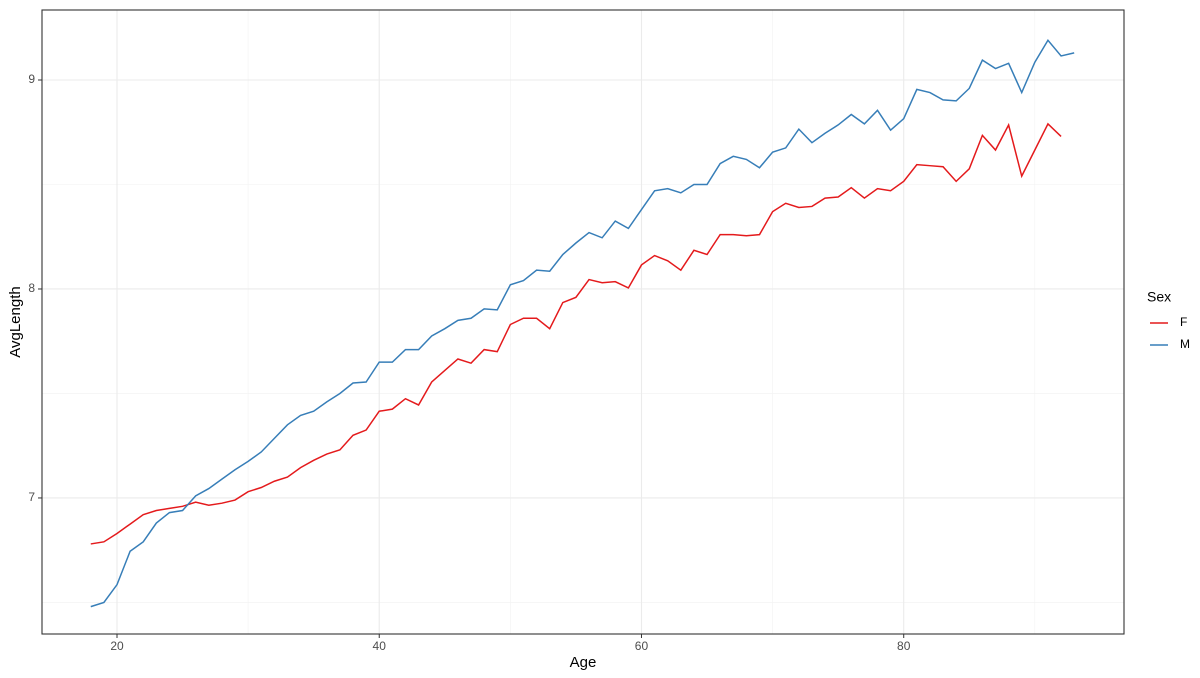  What do you see at coordinates (1183, 322) in the screenshot?
I see `legend-label: F` at bounding box center [1183, 322].